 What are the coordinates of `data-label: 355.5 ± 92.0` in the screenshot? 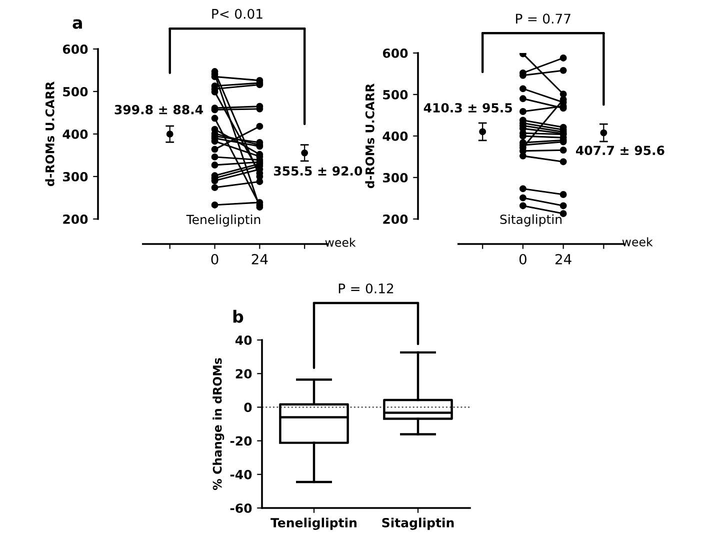 It's located at (318, 171).